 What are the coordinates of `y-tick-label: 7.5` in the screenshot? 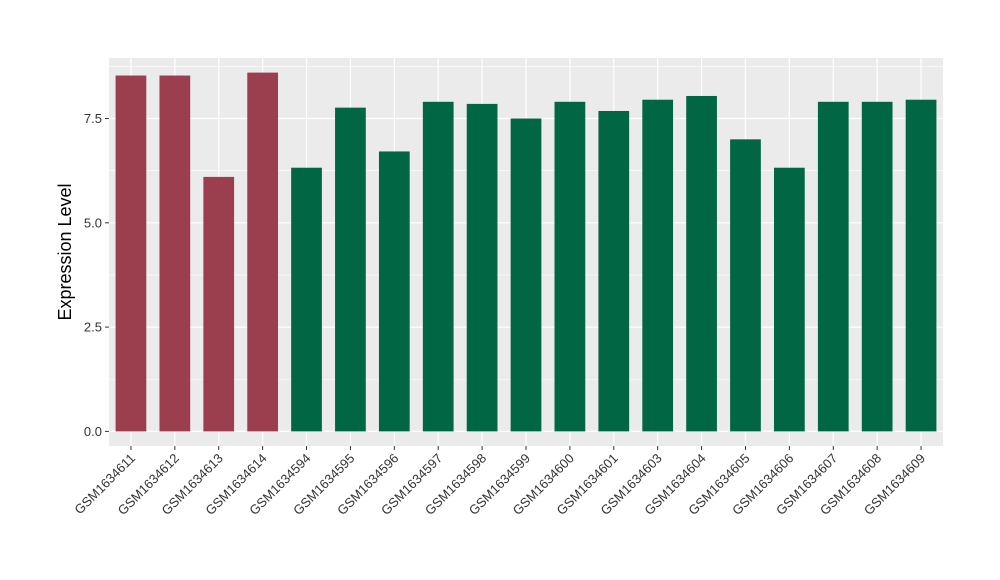 It's located at (93, 118).